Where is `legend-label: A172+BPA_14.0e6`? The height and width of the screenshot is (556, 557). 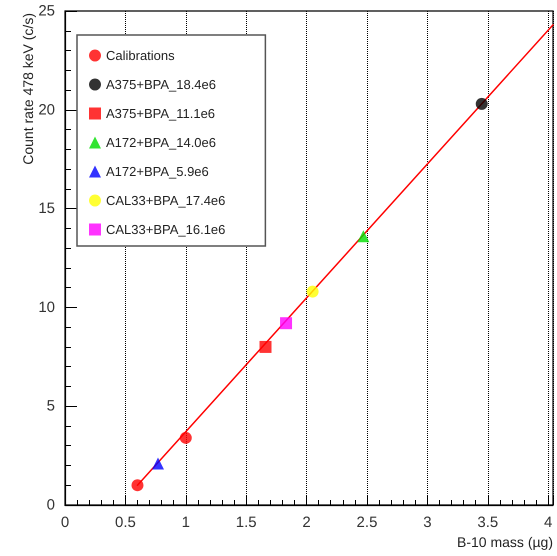
legend-label: A172+BPA_14.0e6 is located at coordinates (161, 142).